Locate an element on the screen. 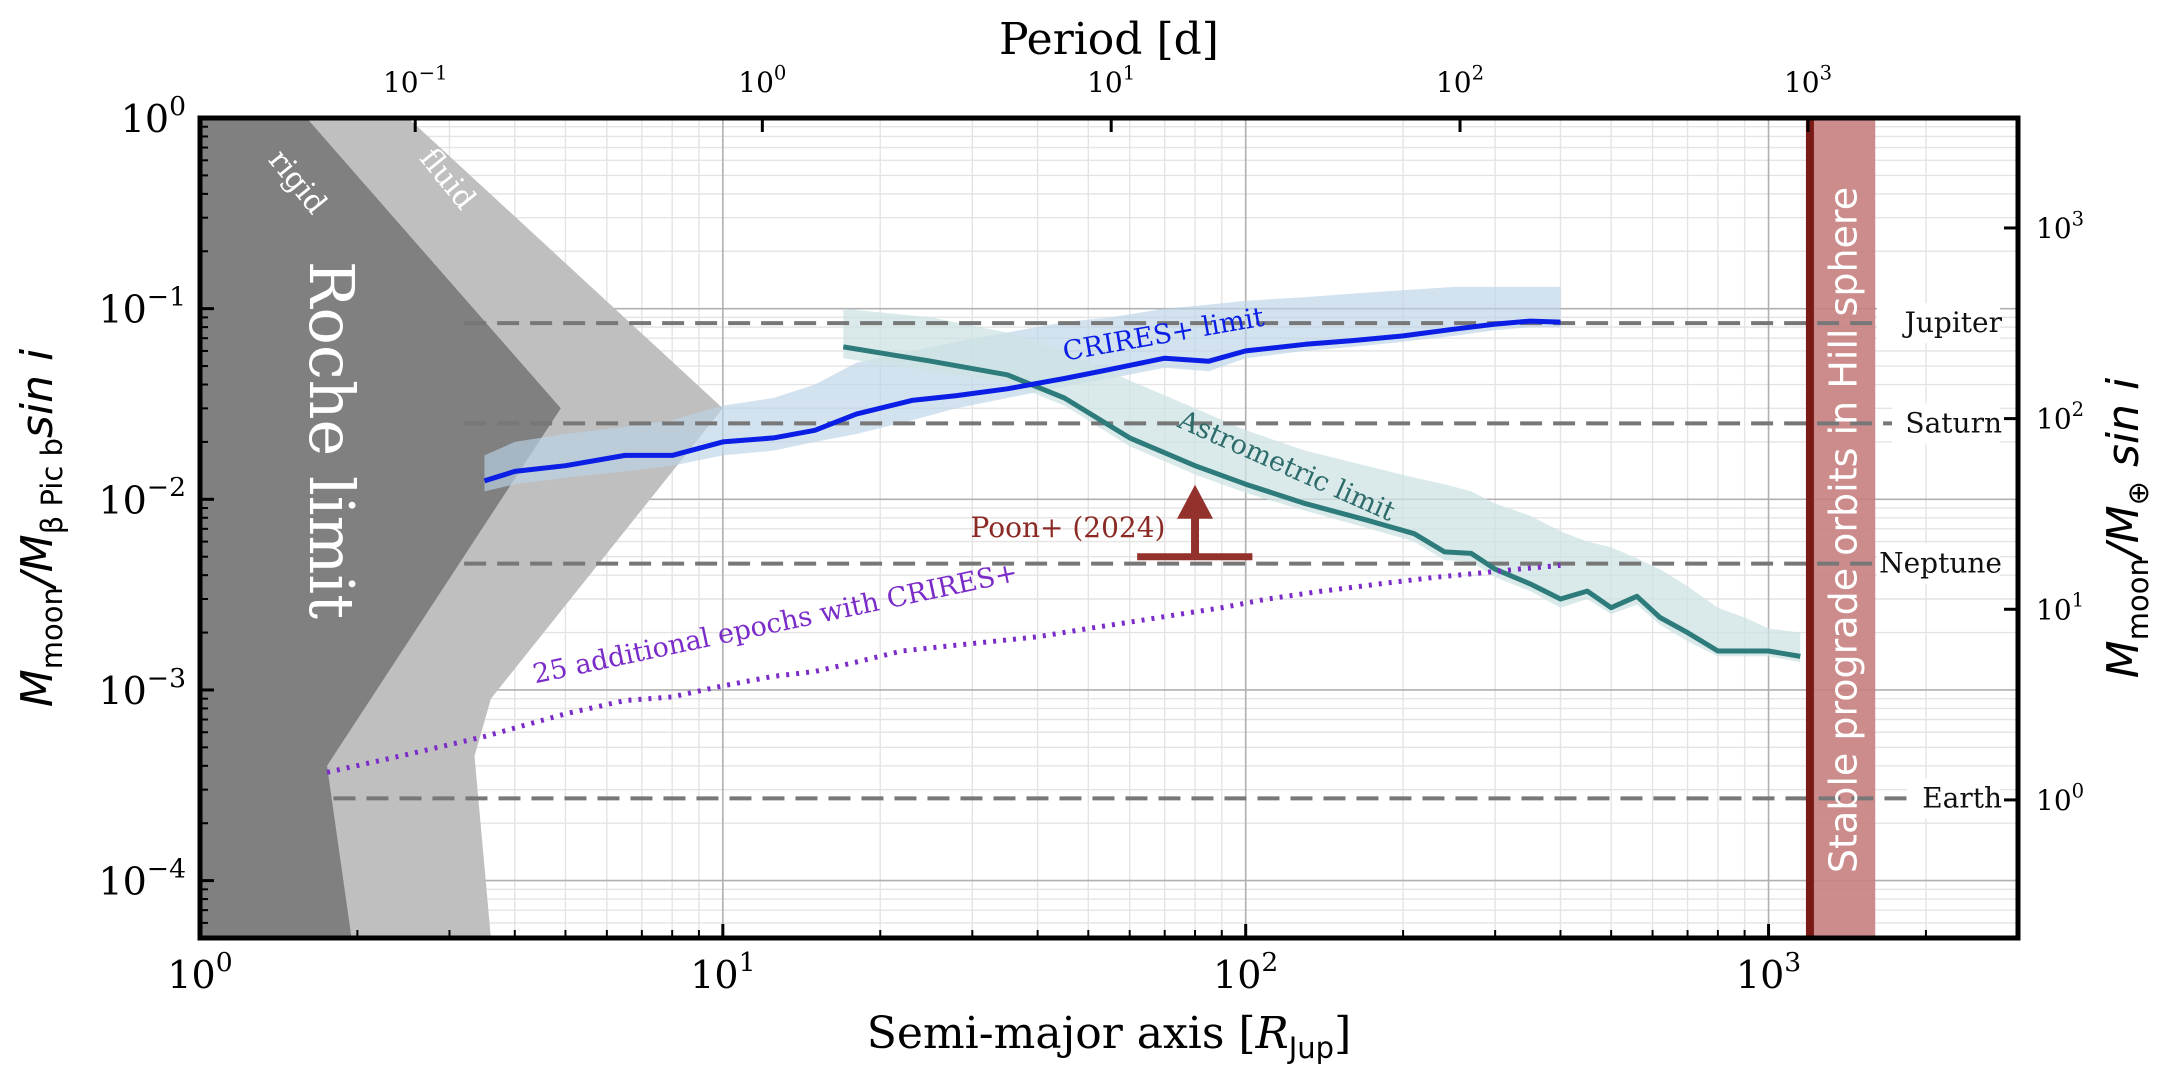 The image size is (2158, 1072). y-tick-label: 10⁻¹ is located at coordinates (142, 307).